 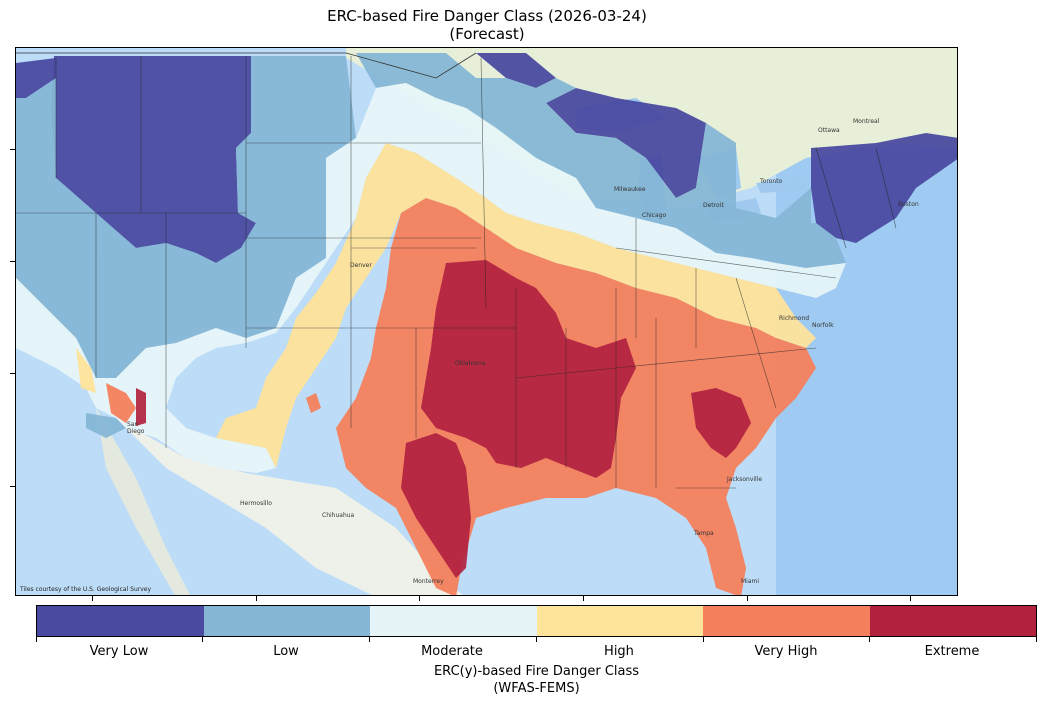 I want to click on legend-label-very-low: Very Low, so click(x=119, y=651).